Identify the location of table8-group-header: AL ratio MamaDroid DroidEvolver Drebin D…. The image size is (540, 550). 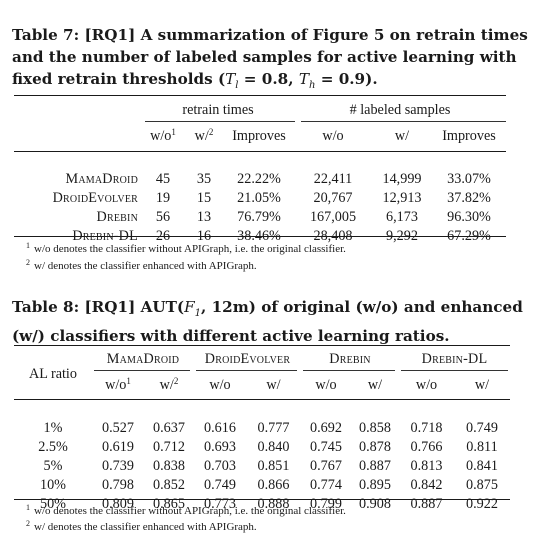
(262, 365).